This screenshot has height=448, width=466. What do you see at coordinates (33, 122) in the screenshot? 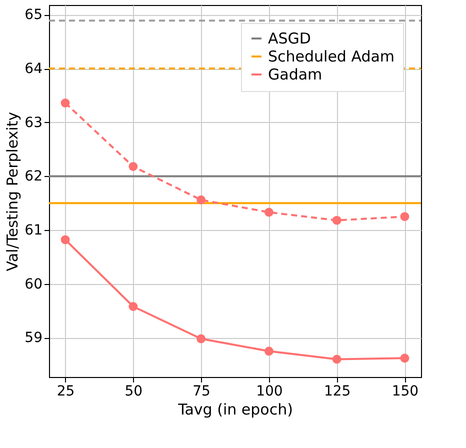
I see `y-tick-label: 63` at bounding box center [33, 122].